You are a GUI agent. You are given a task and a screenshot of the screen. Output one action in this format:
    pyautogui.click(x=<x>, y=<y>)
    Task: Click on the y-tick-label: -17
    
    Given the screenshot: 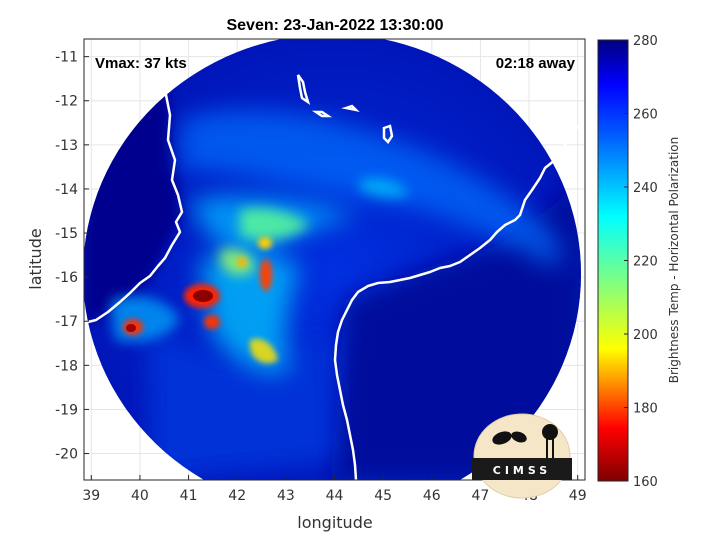 What is the action you would take?
    pyautogui.click(x=66, y=322)
    